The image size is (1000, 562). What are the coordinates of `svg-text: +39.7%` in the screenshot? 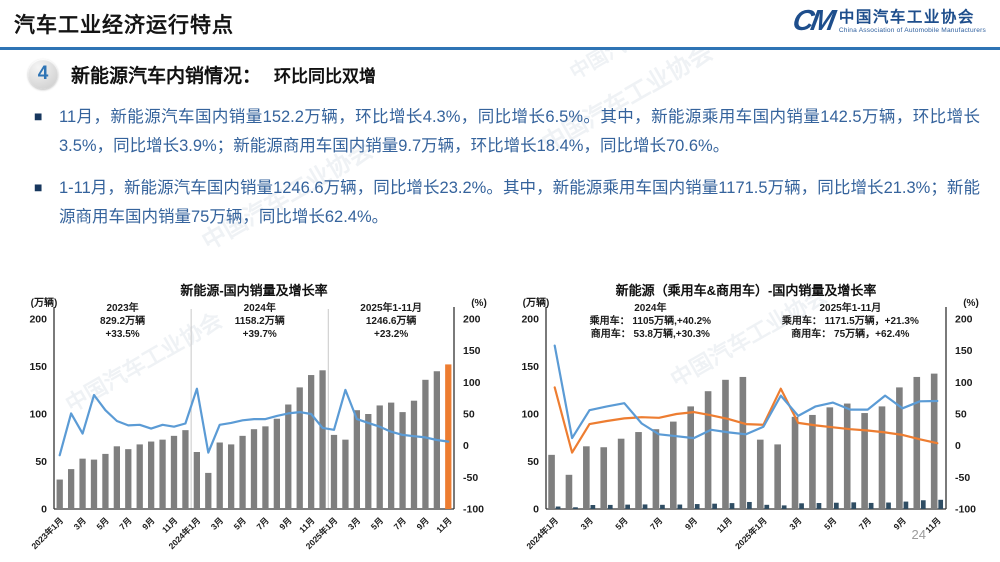 It's located at (260, 334).